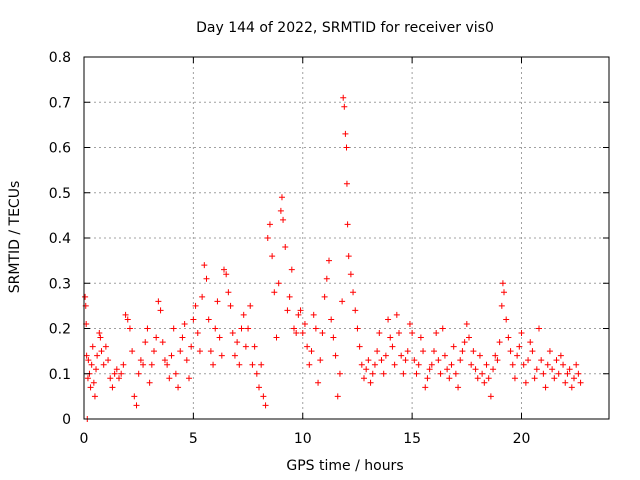  I want to click on y-tick-label: 0.6, so click(60, 149).